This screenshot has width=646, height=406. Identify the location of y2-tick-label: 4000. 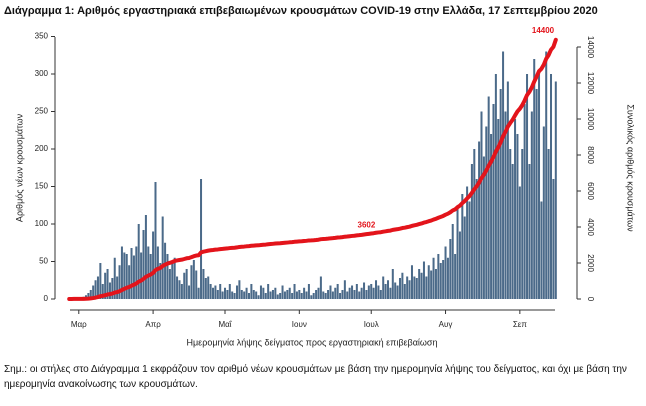
(590, 227).